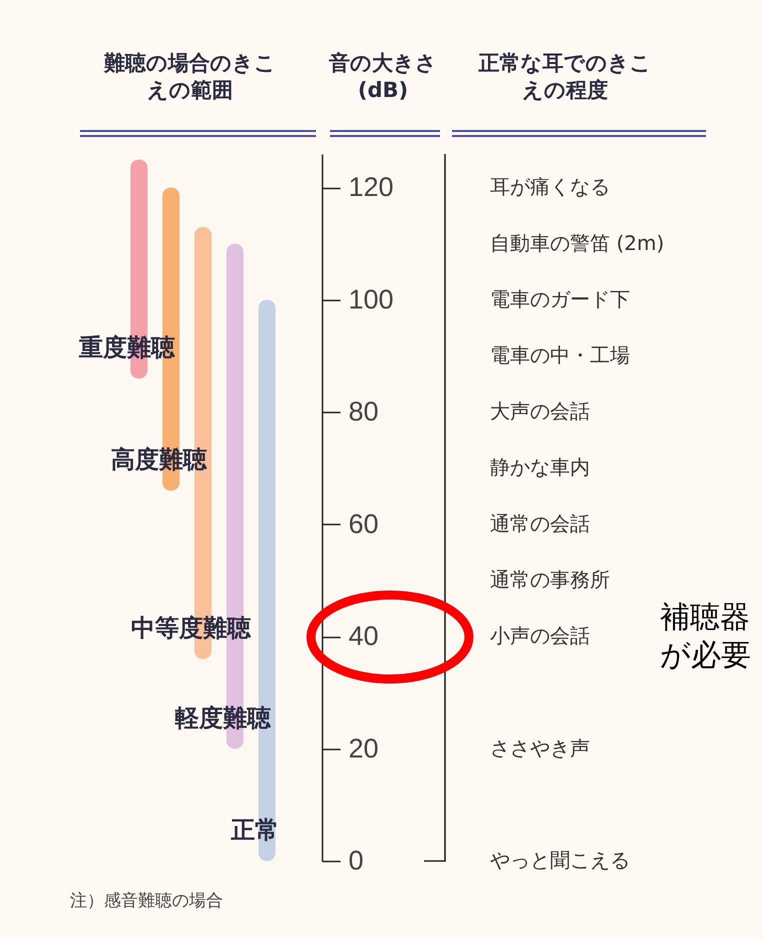  Describe the element at coordinates (371, 299) in the screenshot. I see `y-tick-label: 100` at that location.